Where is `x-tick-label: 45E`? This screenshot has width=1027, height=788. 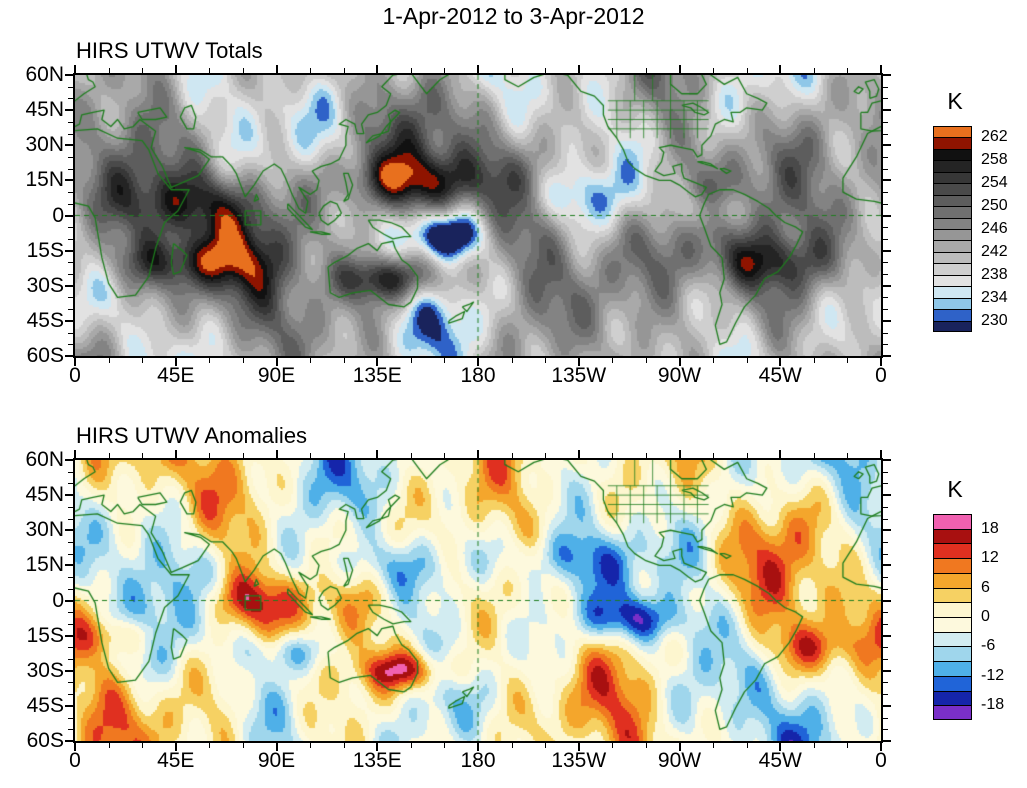 x-tick-label: 45E is located at coordinates (176, 760).